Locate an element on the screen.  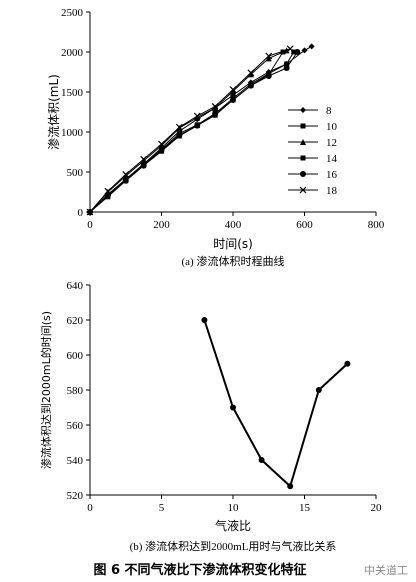
legend-label: 10 is located at coordinates (332, 127).